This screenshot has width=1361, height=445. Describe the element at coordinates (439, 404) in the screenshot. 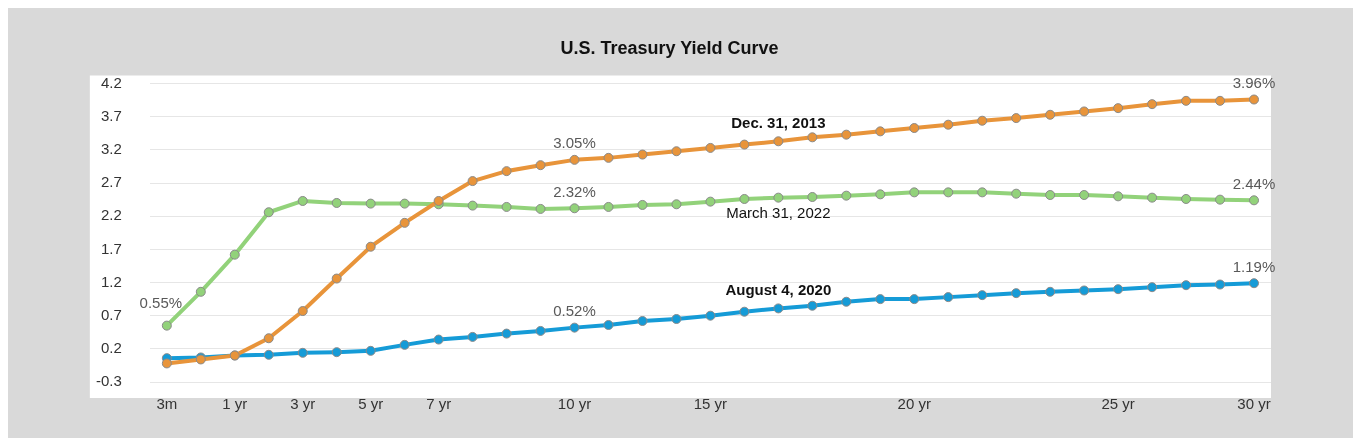

I see `x-tick-label: 7 yr` at that location.